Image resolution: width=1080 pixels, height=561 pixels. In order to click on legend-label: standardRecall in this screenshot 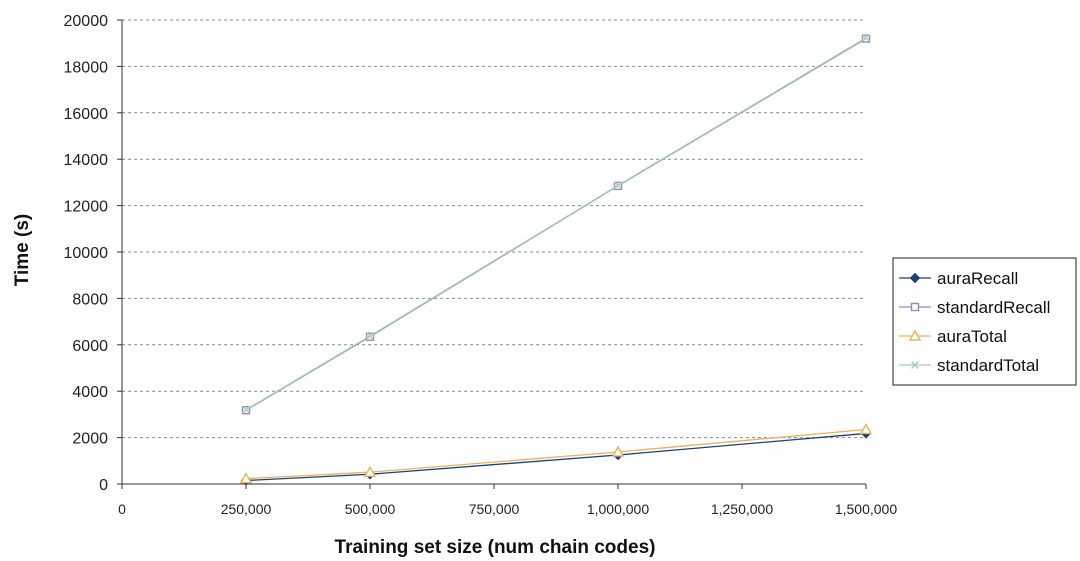, I will do `click(993, 307)`.